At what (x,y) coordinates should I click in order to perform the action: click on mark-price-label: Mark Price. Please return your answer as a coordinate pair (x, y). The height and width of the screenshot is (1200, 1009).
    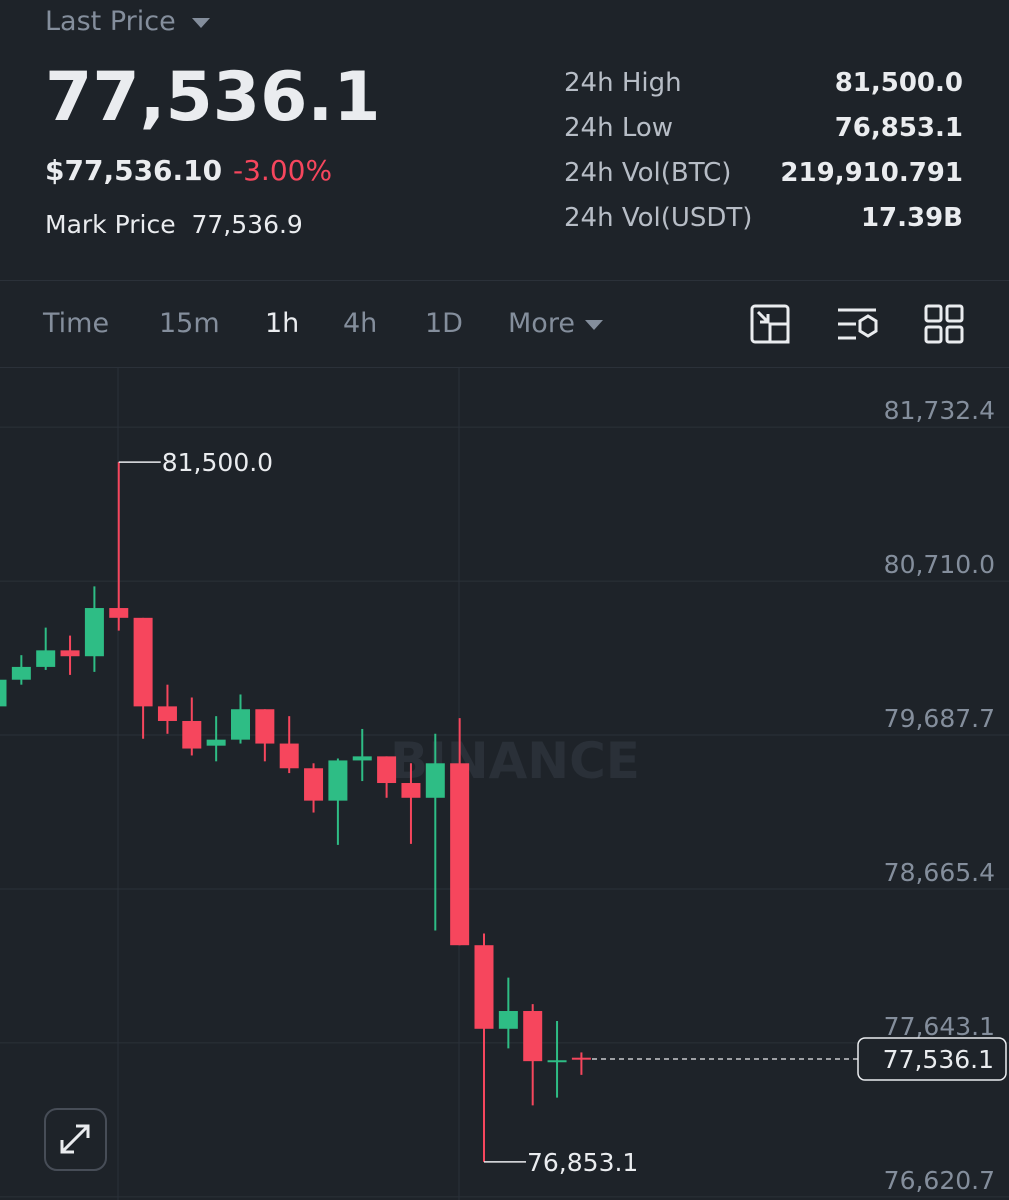
    Looking at the image, I should click on (110, 224).